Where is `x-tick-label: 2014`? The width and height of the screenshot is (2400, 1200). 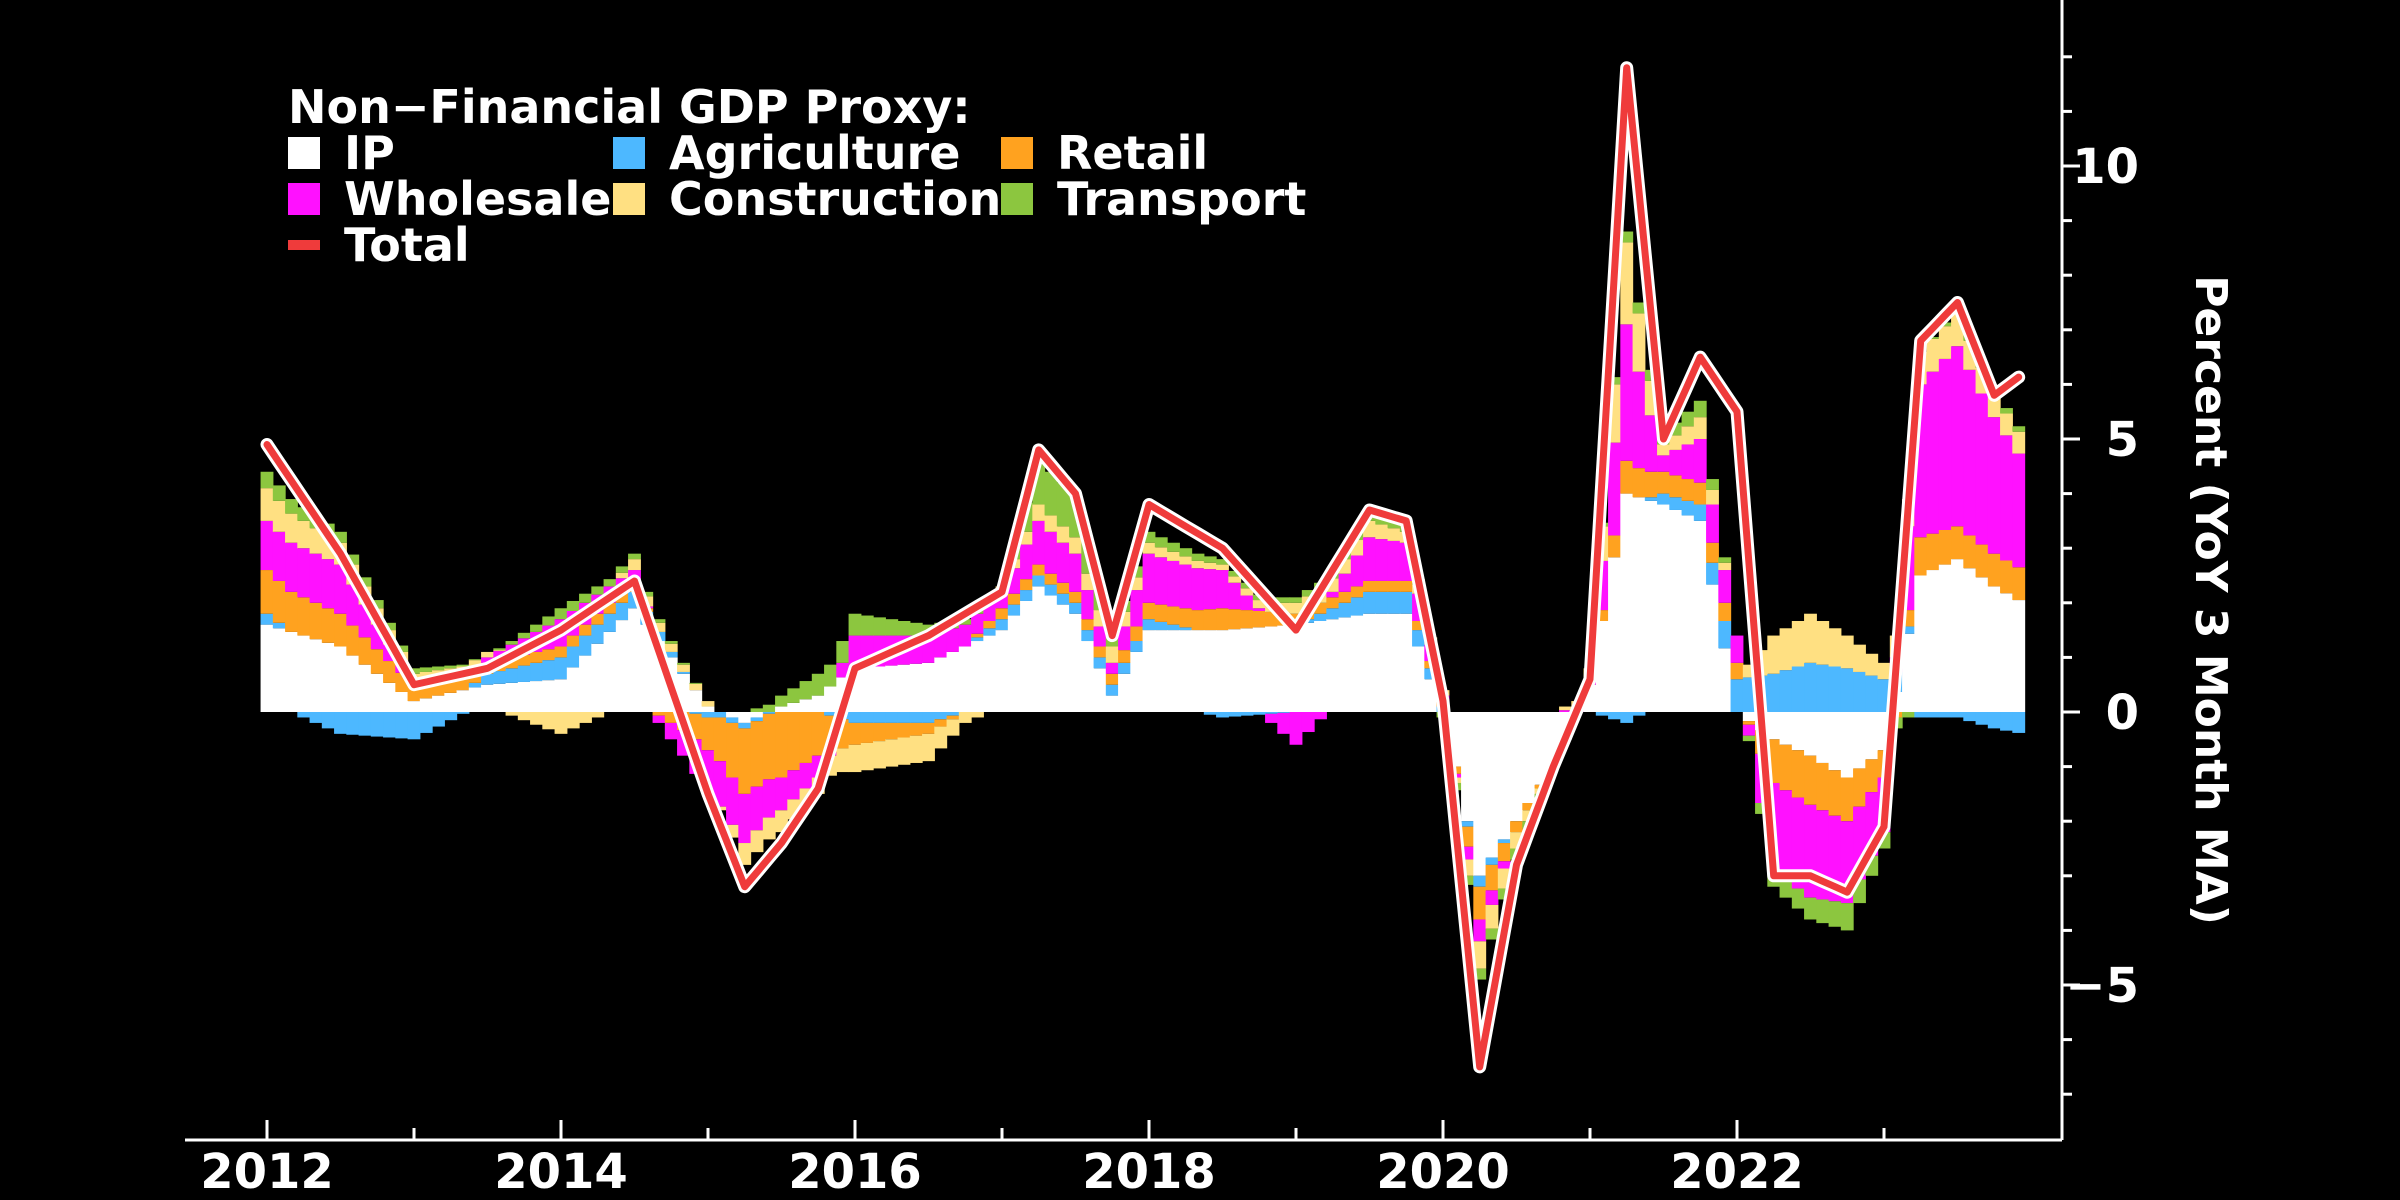
x-tick-label: 2014 is located at coordinates (561, 1172).